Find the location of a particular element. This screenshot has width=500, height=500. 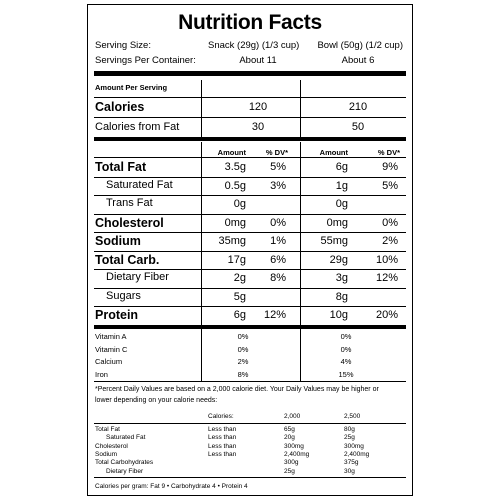

dv-row-2000: 2,400mg is located at coordinates (297, 454).